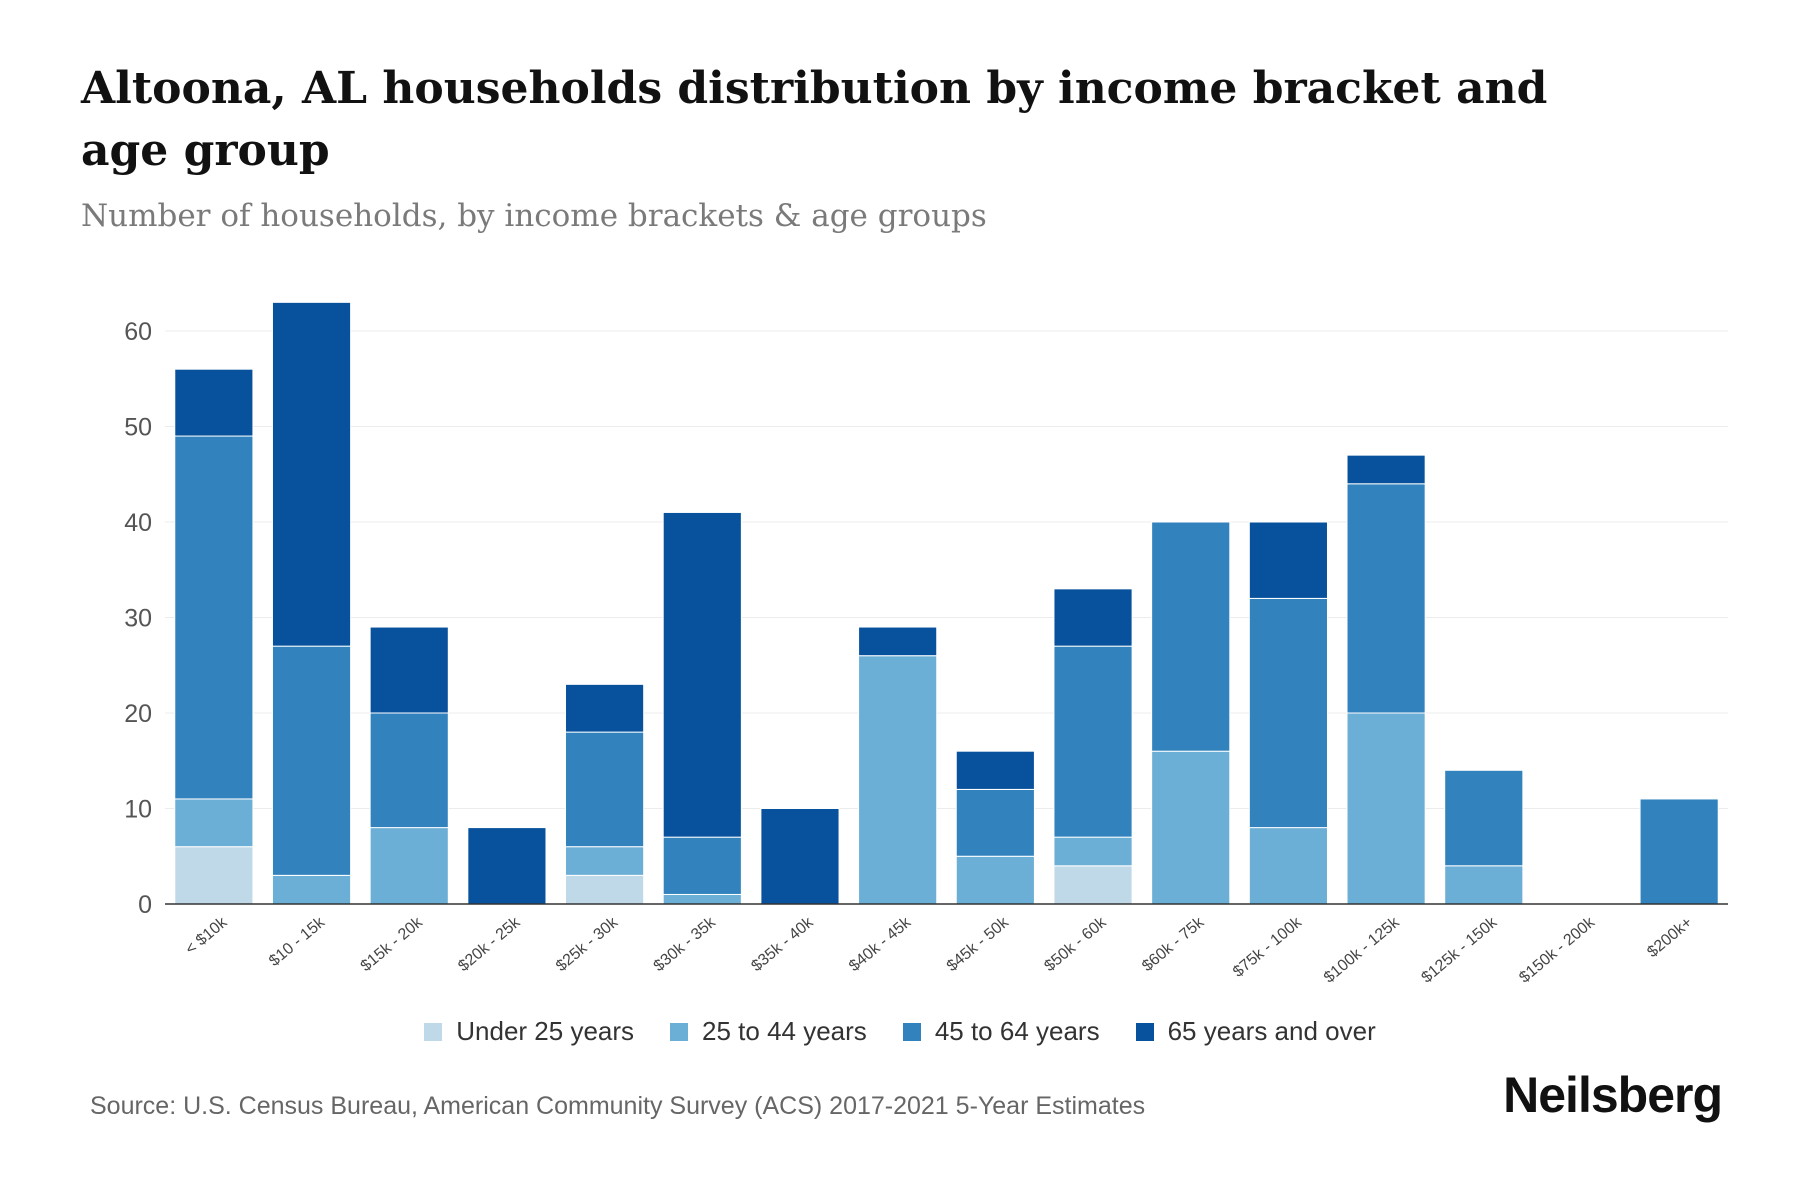  I want to click on x-tick-label: $200k+, so click(1669, 937).